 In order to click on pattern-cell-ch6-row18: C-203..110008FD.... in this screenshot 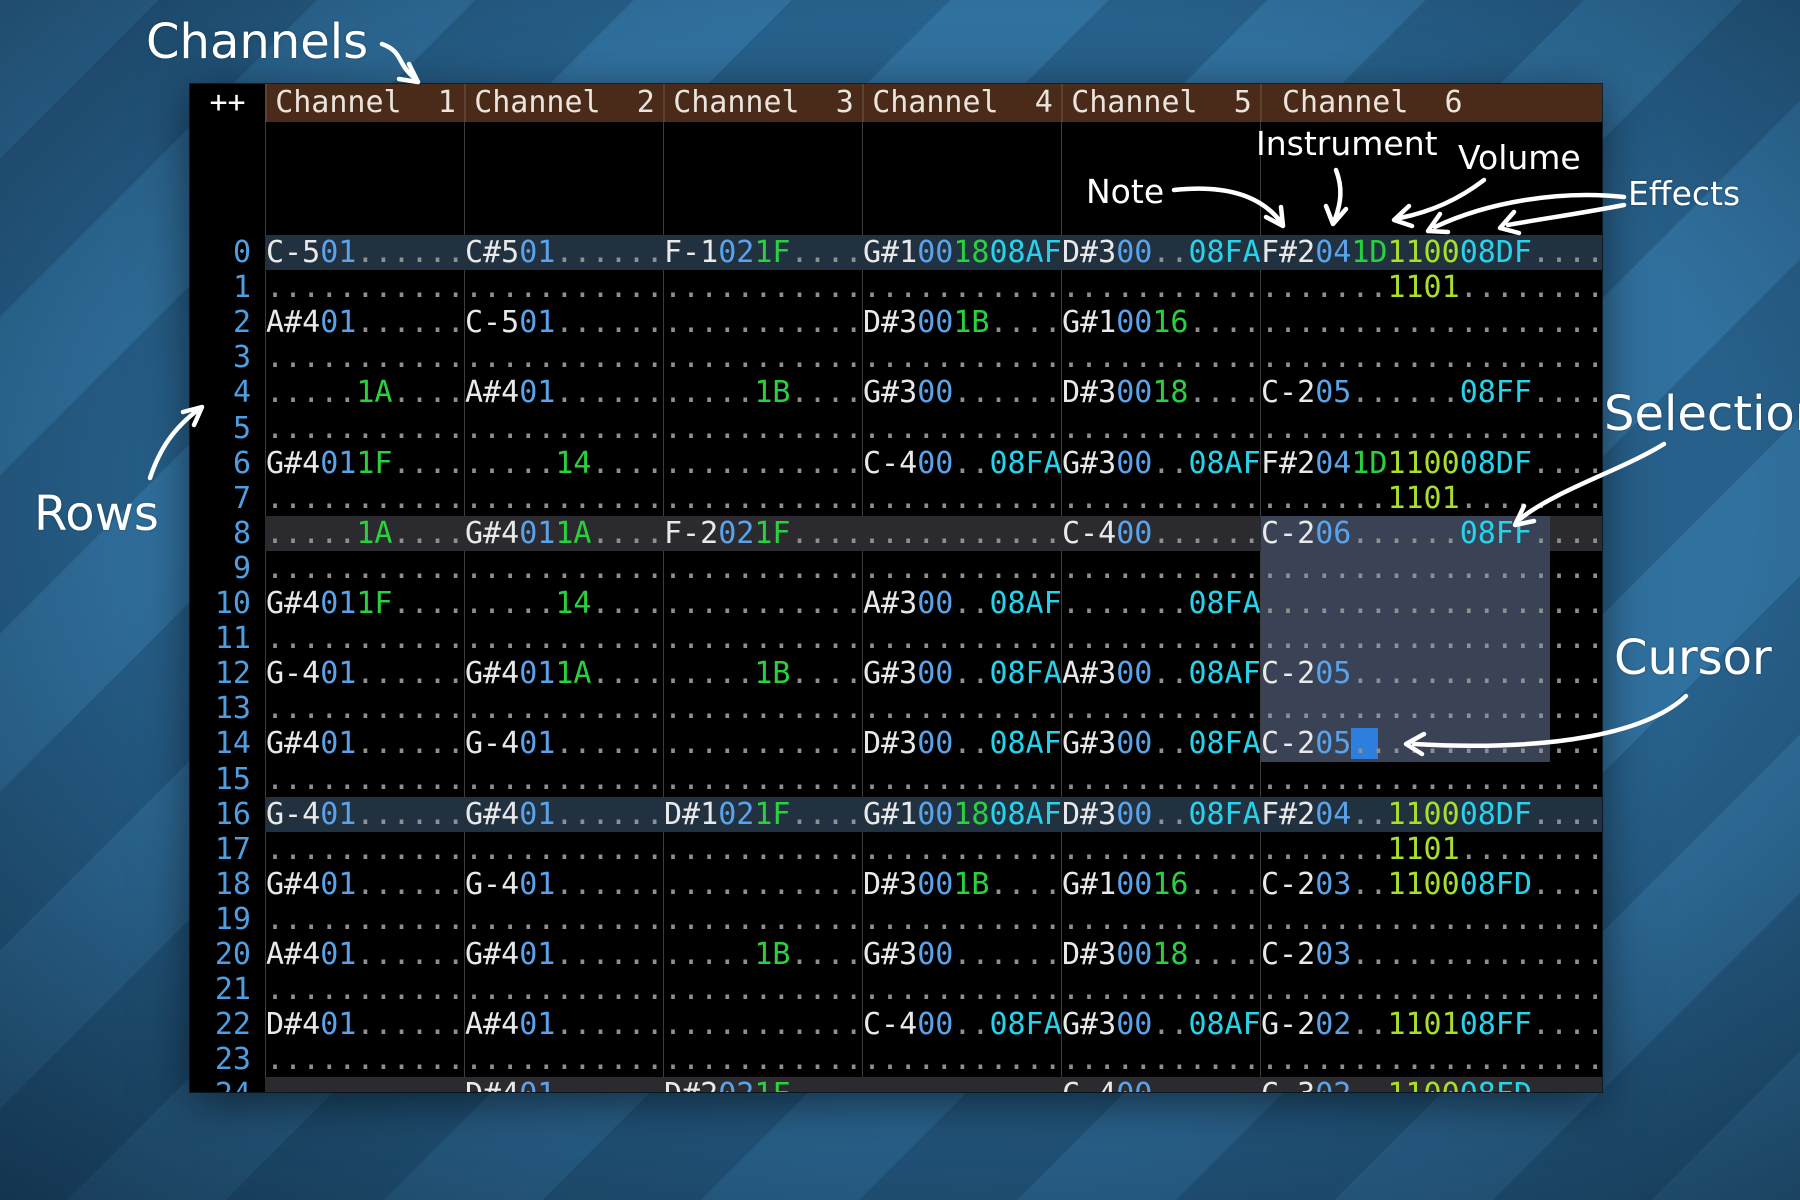, I will do `click(1431, 884)`.